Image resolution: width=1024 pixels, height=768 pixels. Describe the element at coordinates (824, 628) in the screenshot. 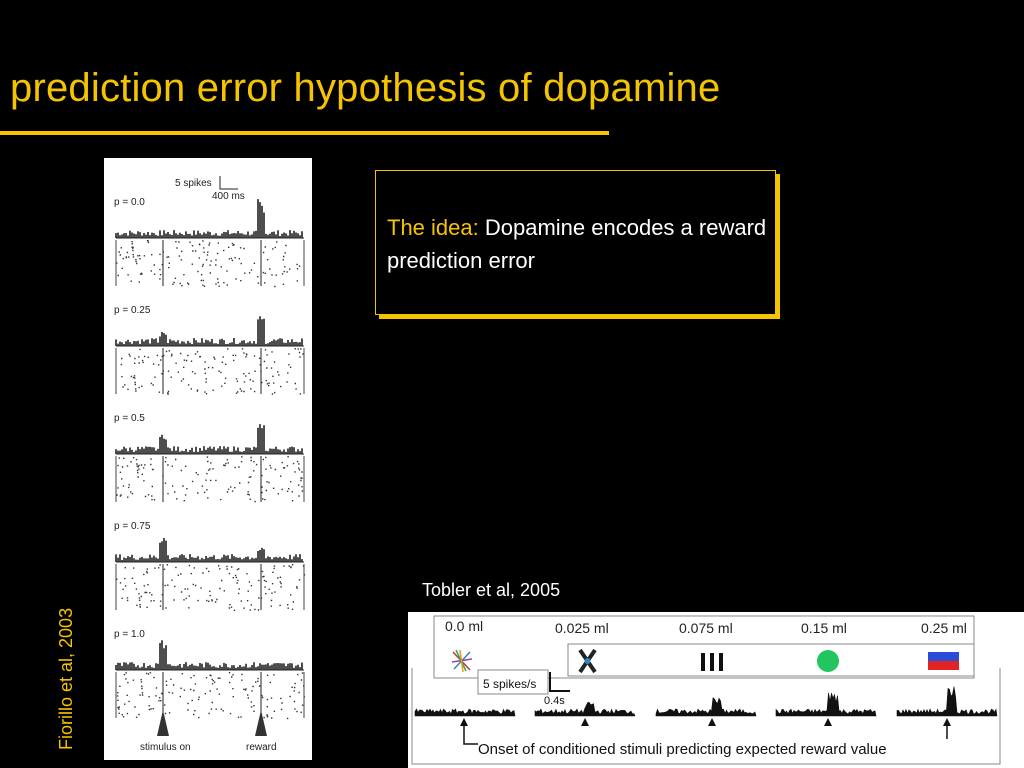

I see `volume-label-3: 0.15 ml` at that location.